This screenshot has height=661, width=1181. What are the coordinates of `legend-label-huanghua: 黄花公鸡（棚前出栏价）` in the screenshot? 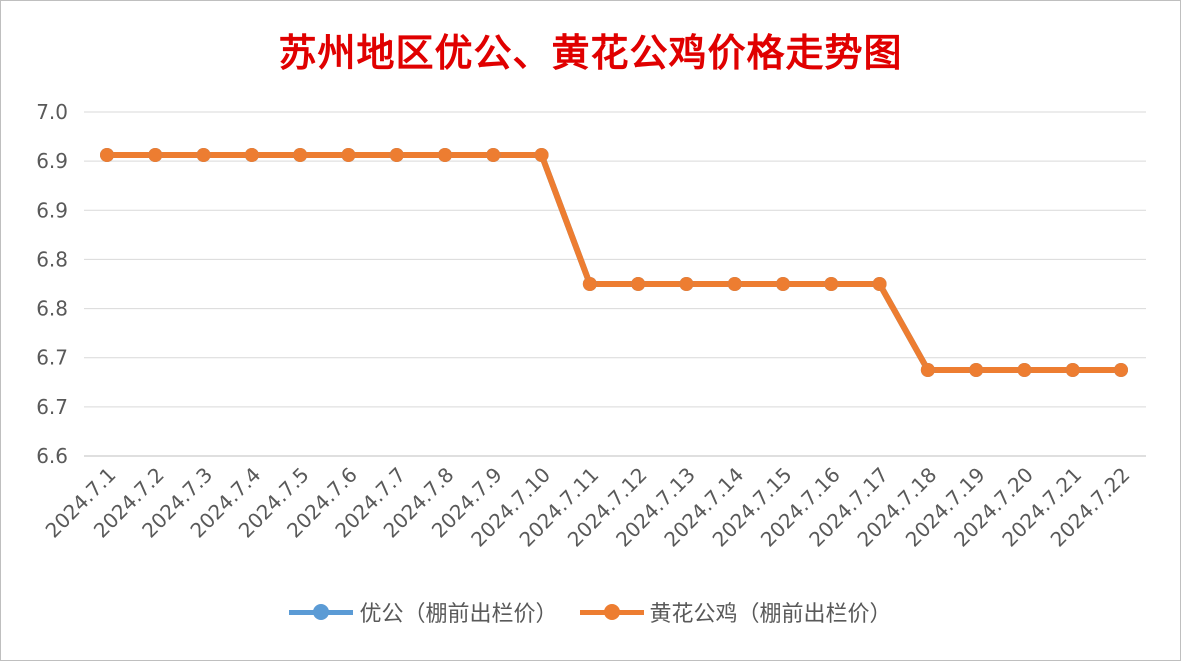 It's located at (770, 614).